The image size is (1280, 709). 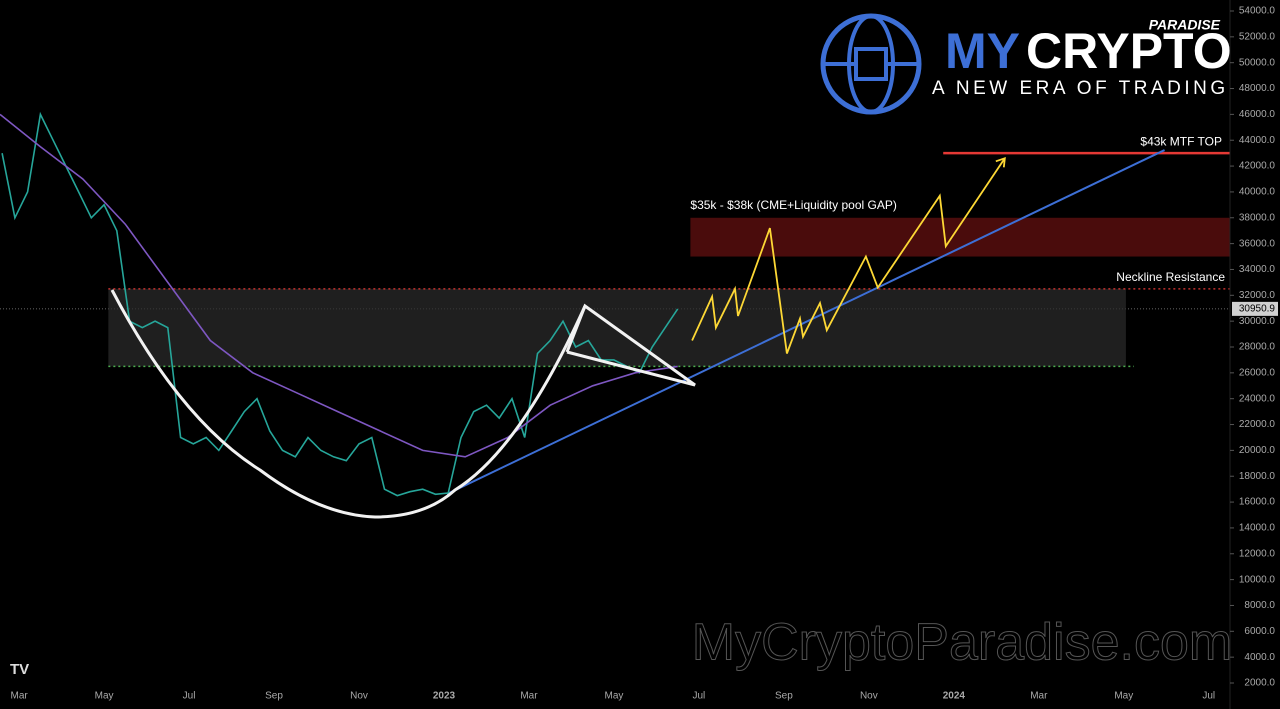 I want to click on y-tick-label: 38000.0, so click(x=1257, y=217).